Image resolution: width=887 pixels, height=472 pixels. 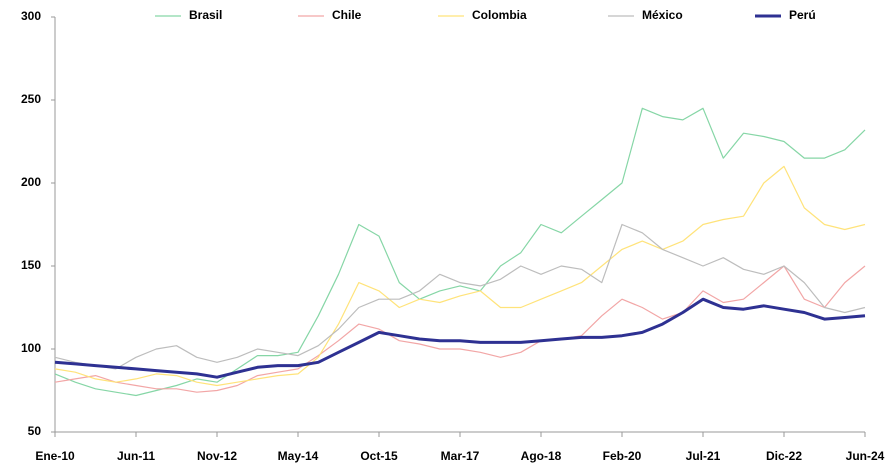 What do you see at coordinates (379, 456) in the screenshot?
I see `x-tick-label: Oct-15` at bounding box center [379, 456].